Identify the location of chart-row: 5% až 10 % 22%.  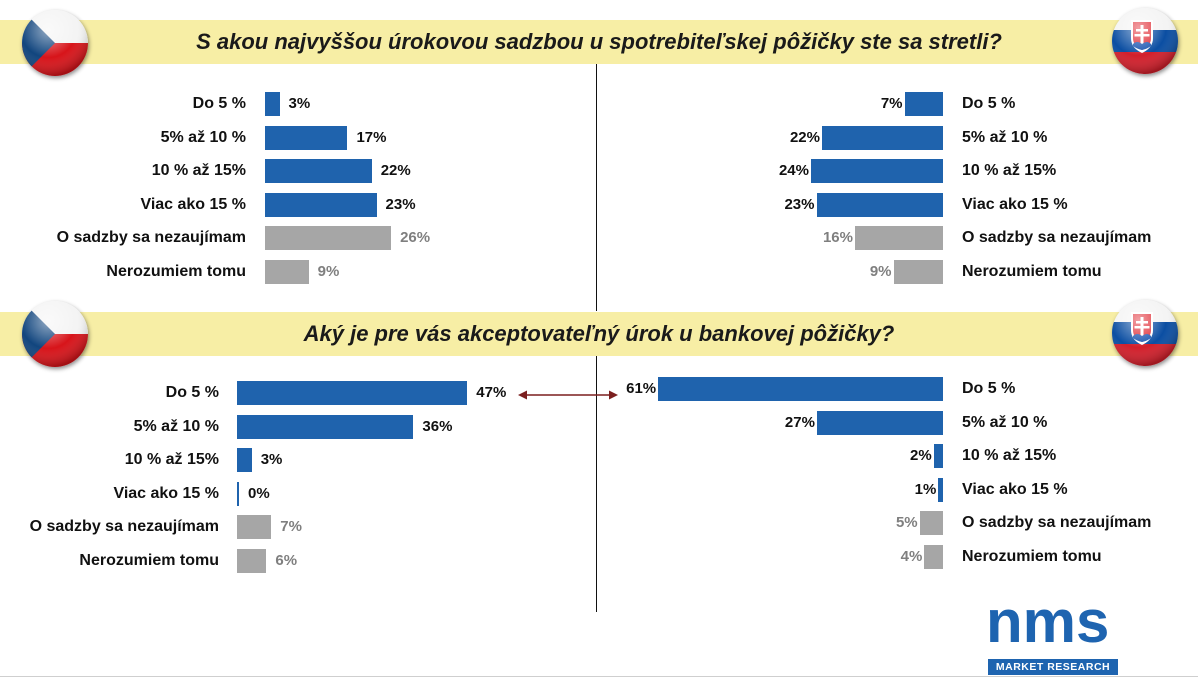
(599, 138).